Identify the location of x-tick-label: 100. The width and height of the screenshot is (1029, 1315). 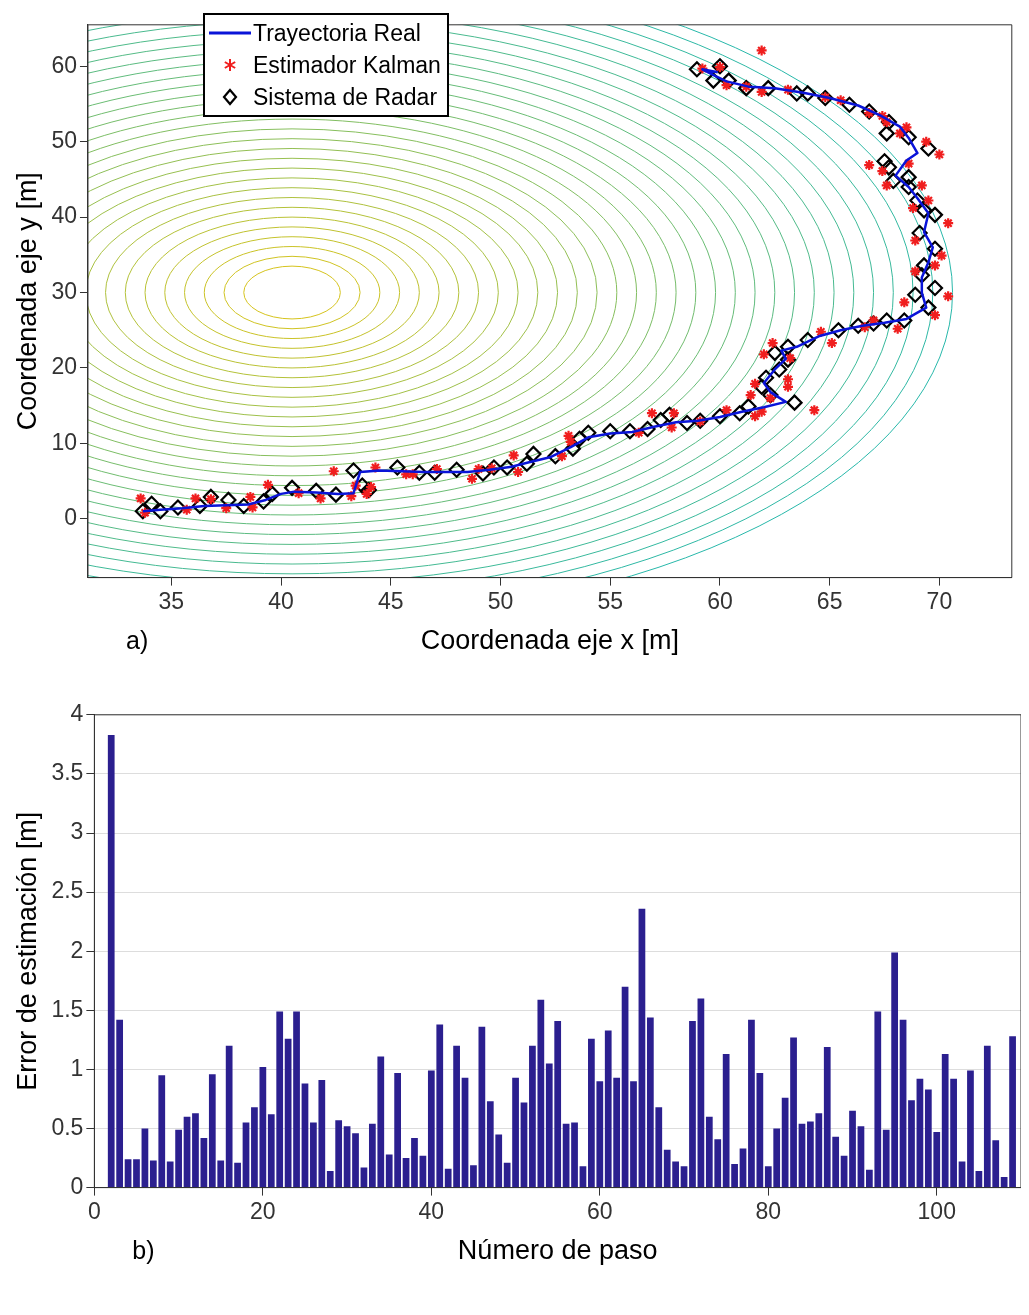
(936, 1211).